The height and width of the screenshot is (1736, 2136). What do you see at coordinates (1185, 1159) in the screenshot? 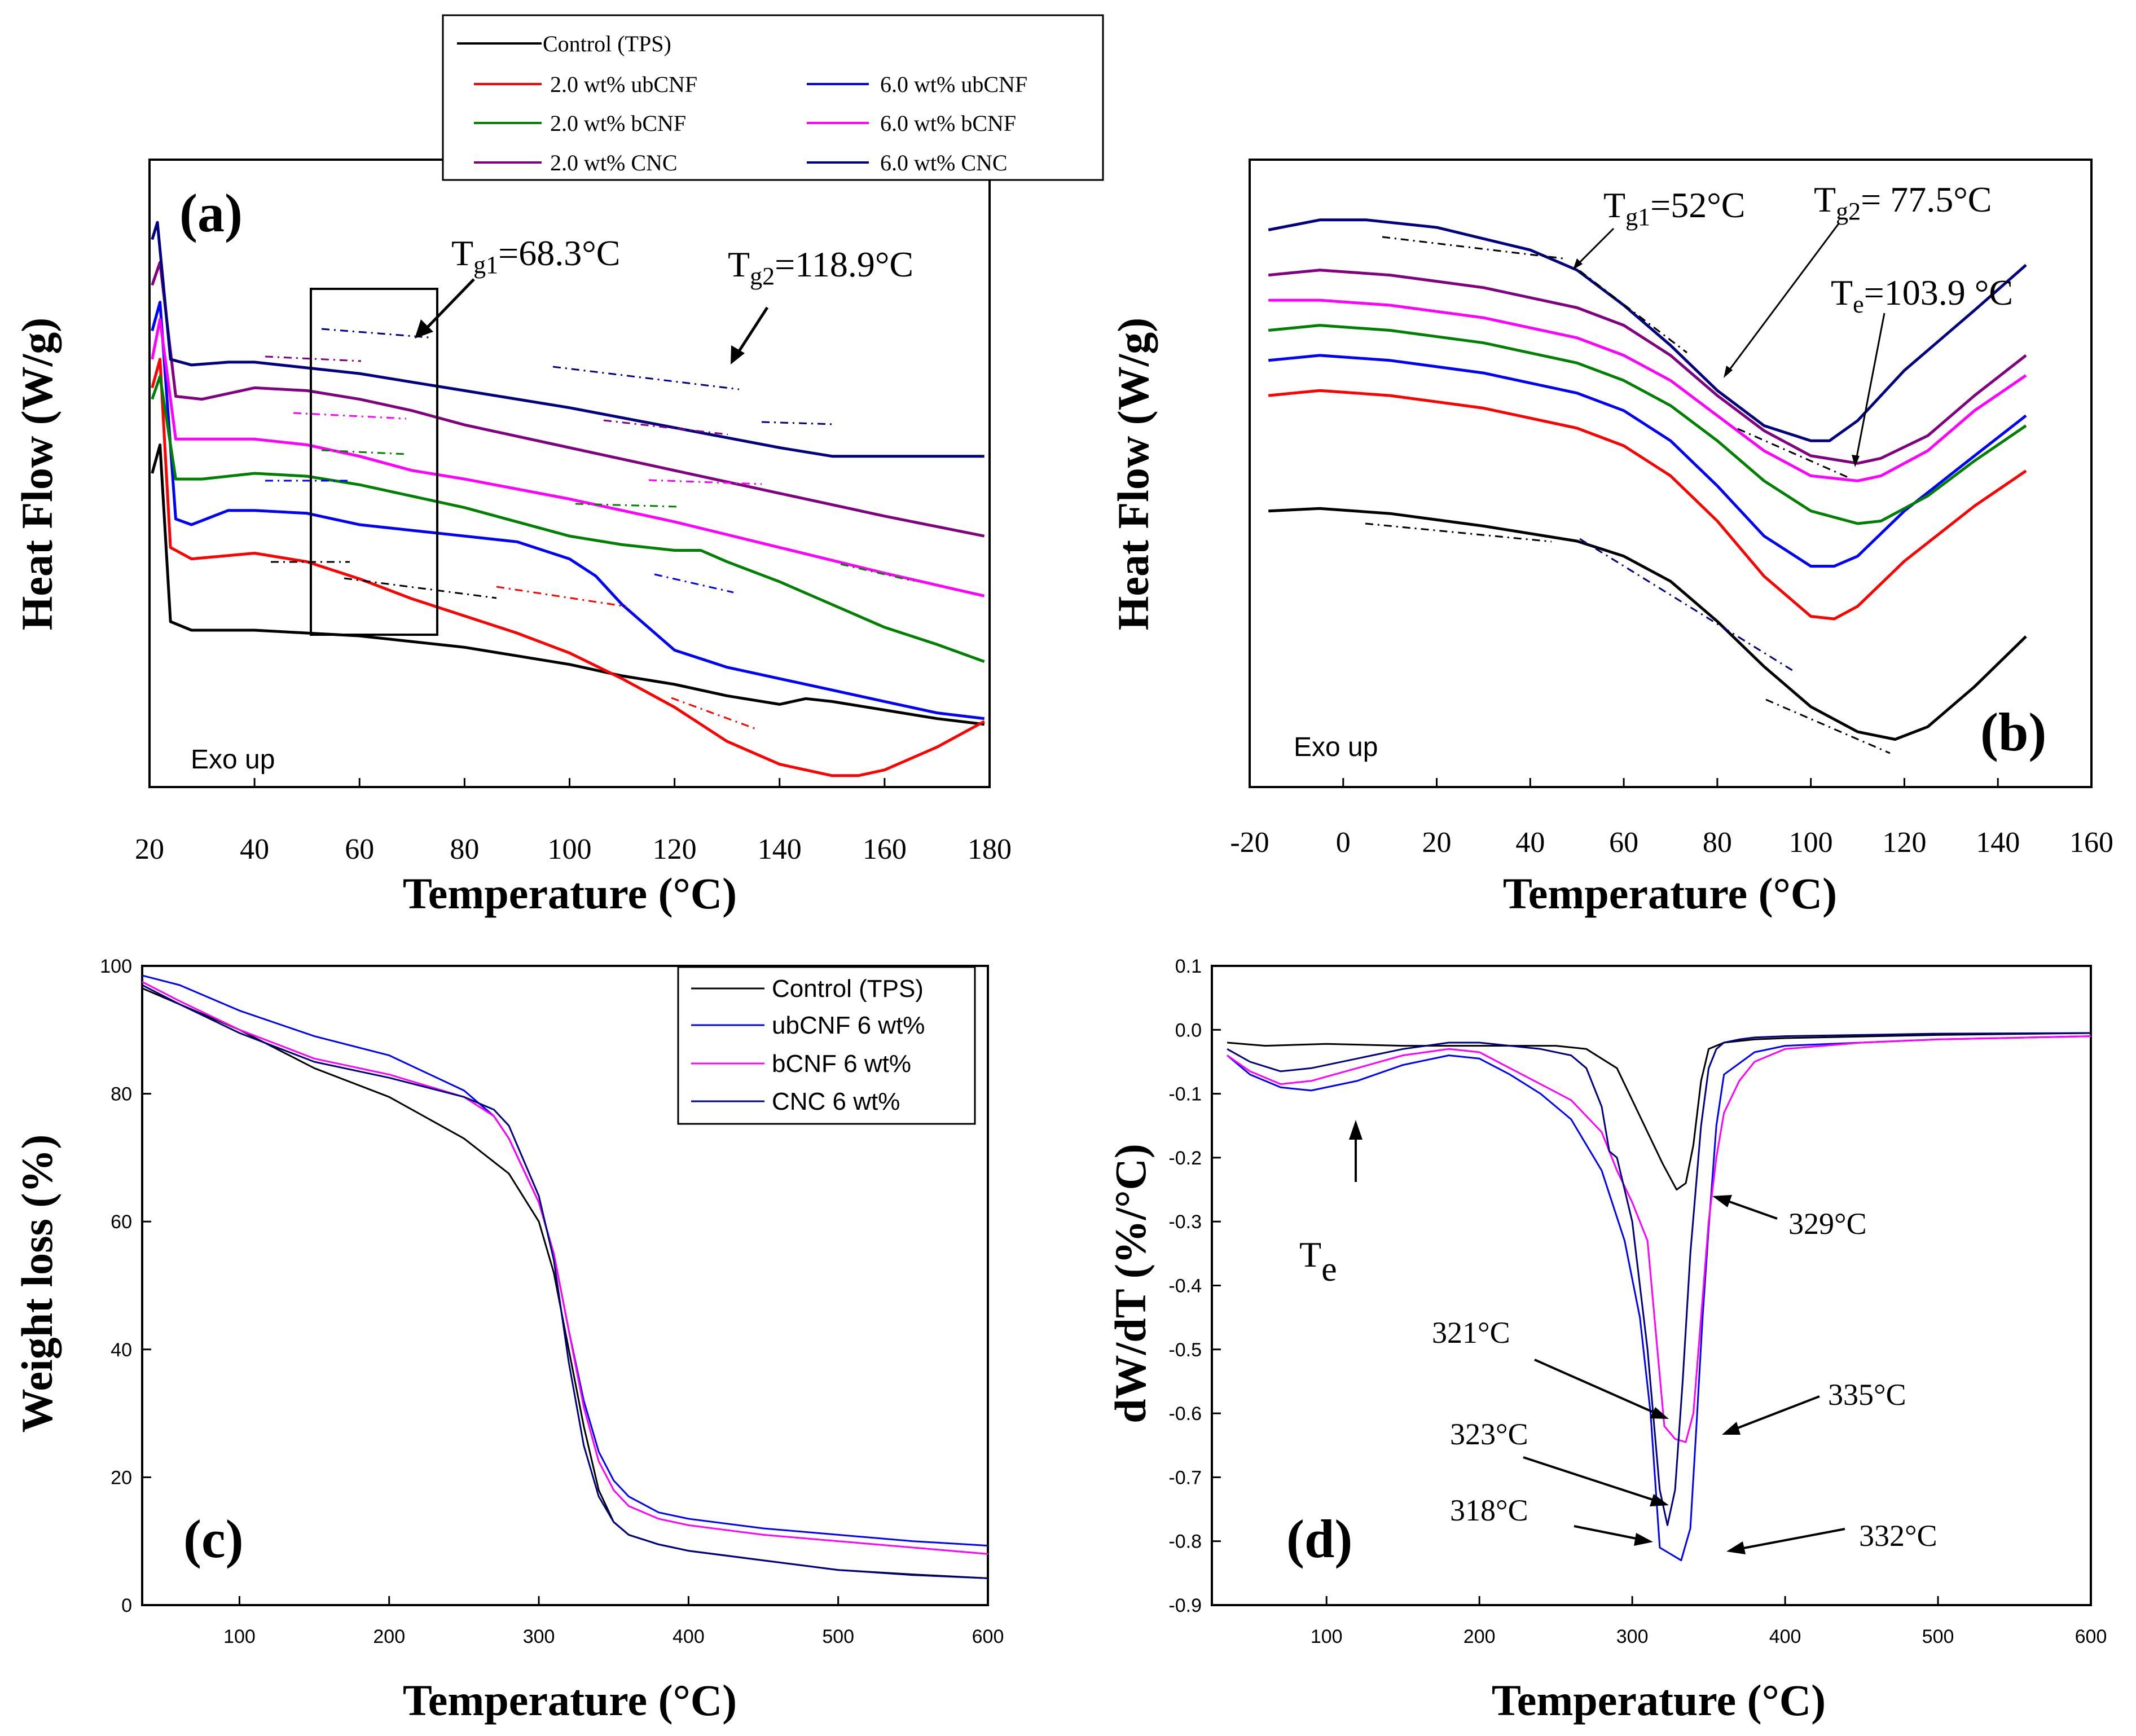
I see `y-tick-label-d-3: -0.2` at bounding box center [1185, 1159].